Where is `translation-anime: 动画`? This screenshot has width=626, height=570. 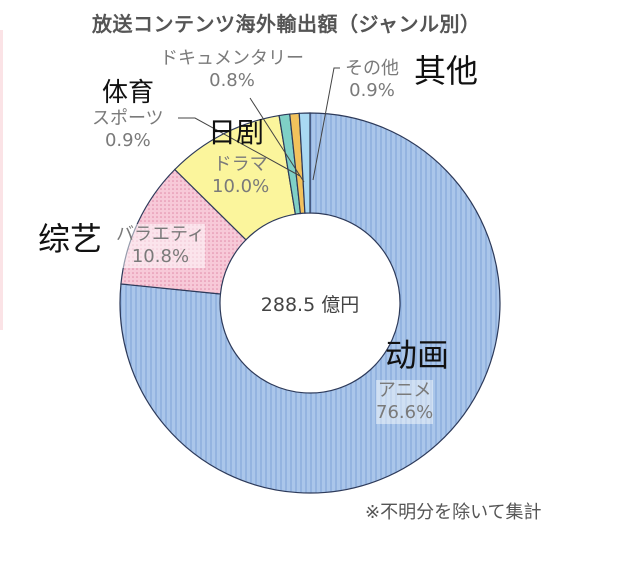
translation-anime: 动画 is located at coordinates (417, 355).